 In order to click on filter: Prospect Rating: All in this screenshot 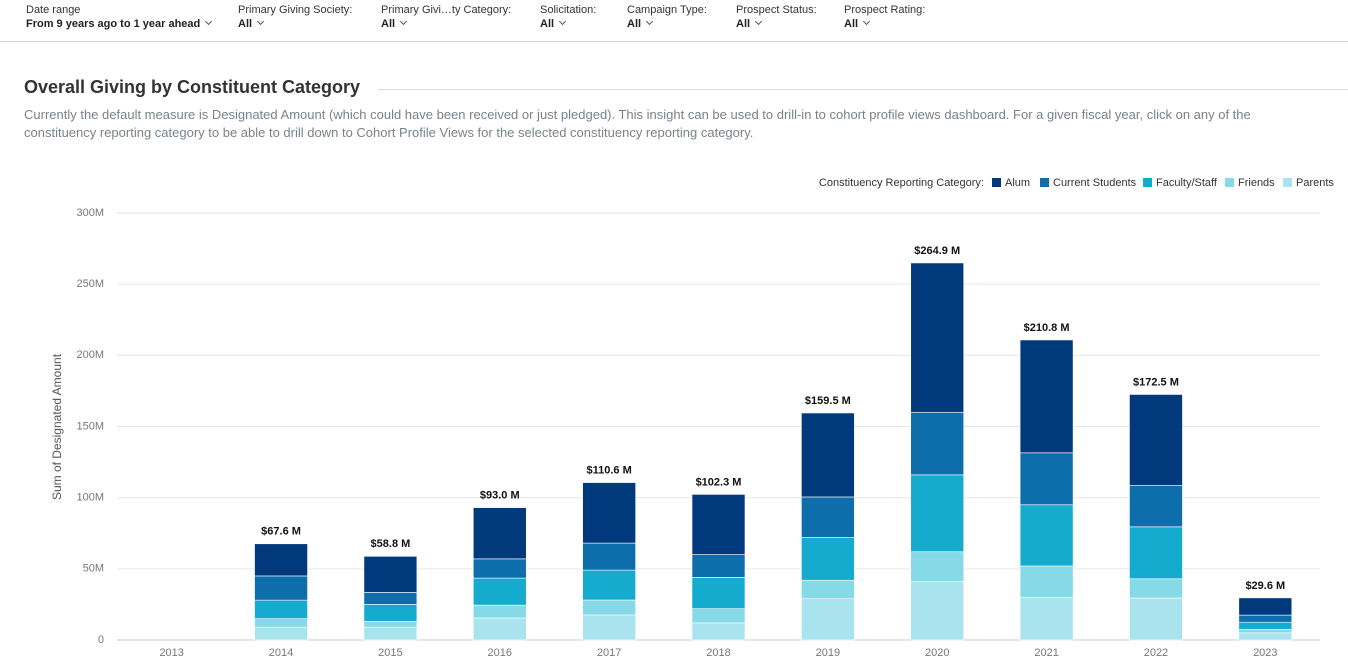, I will do `click(884, 17)`.